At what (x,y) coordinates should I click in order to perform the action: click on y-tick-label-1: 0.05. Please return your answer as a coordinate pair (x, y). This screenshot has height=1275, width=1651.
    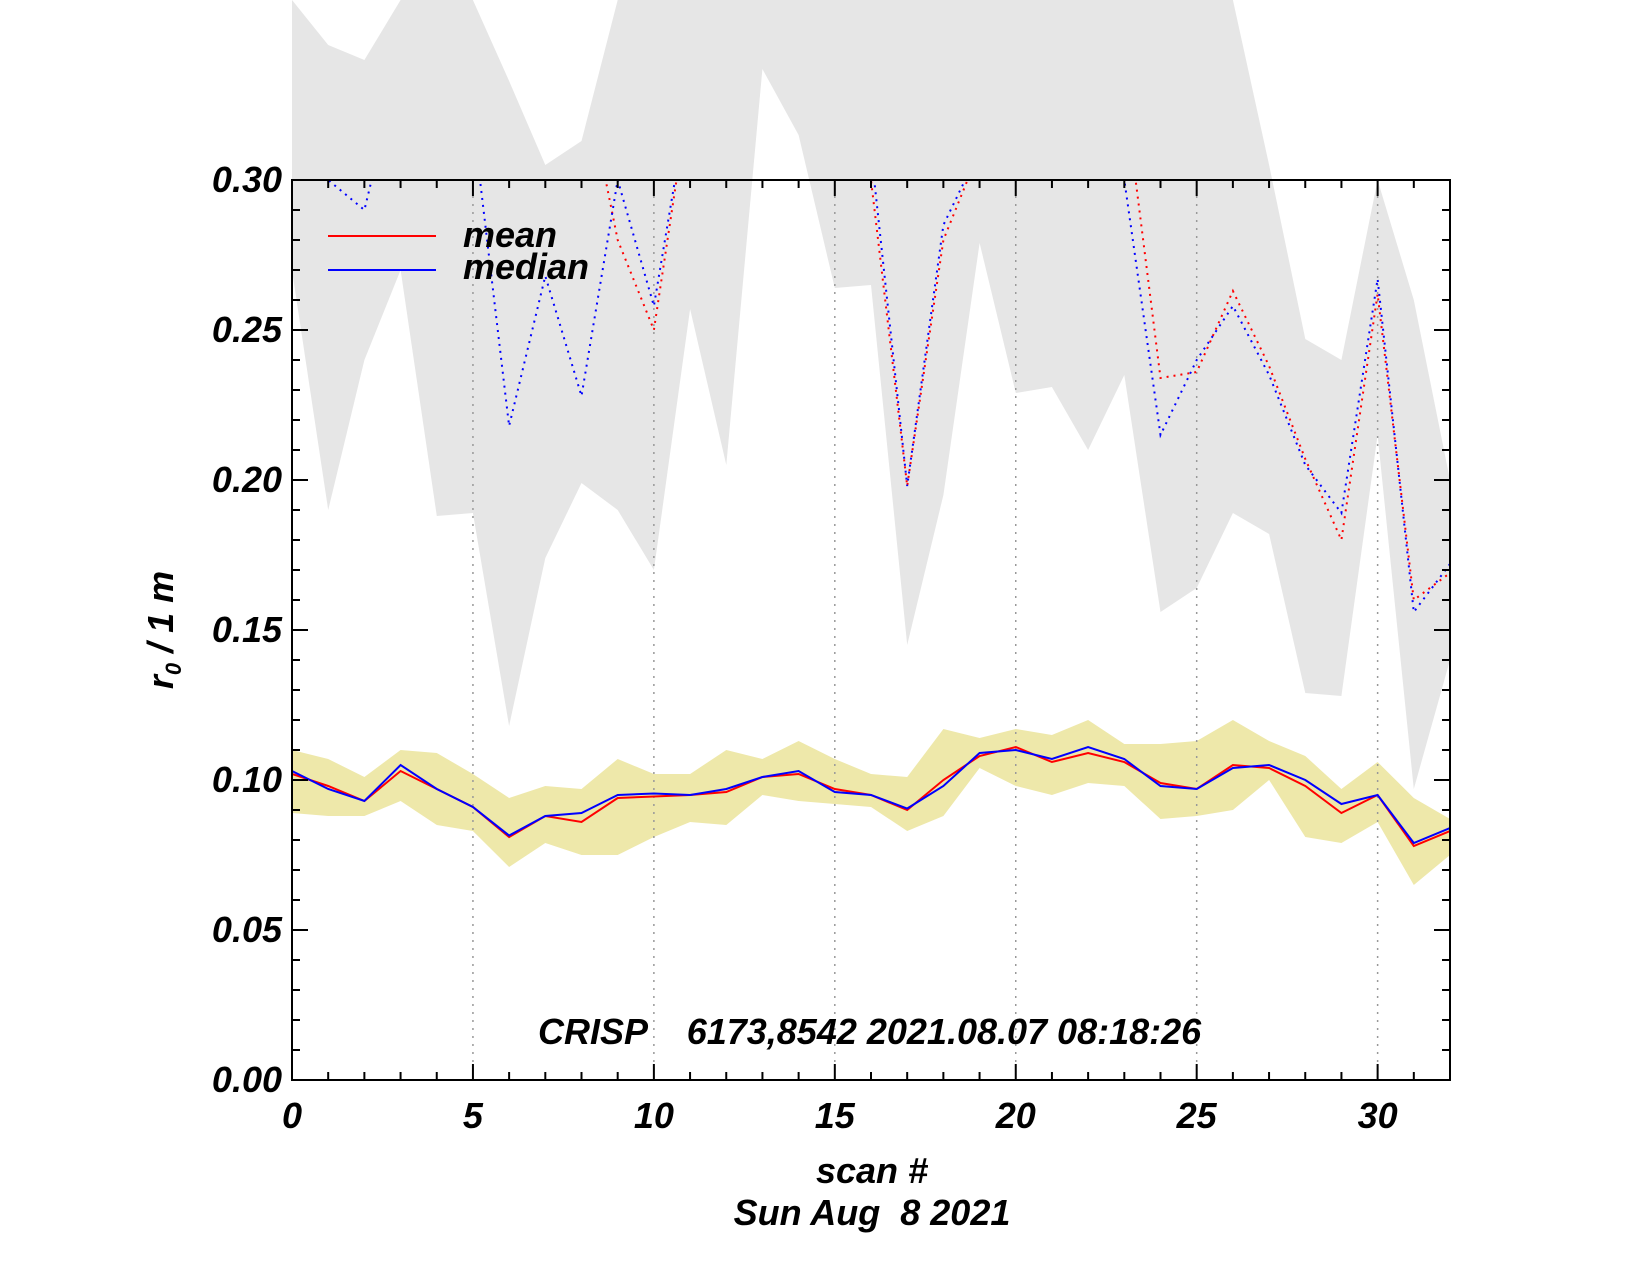
    Looking at the image, I should click on (247, 929).